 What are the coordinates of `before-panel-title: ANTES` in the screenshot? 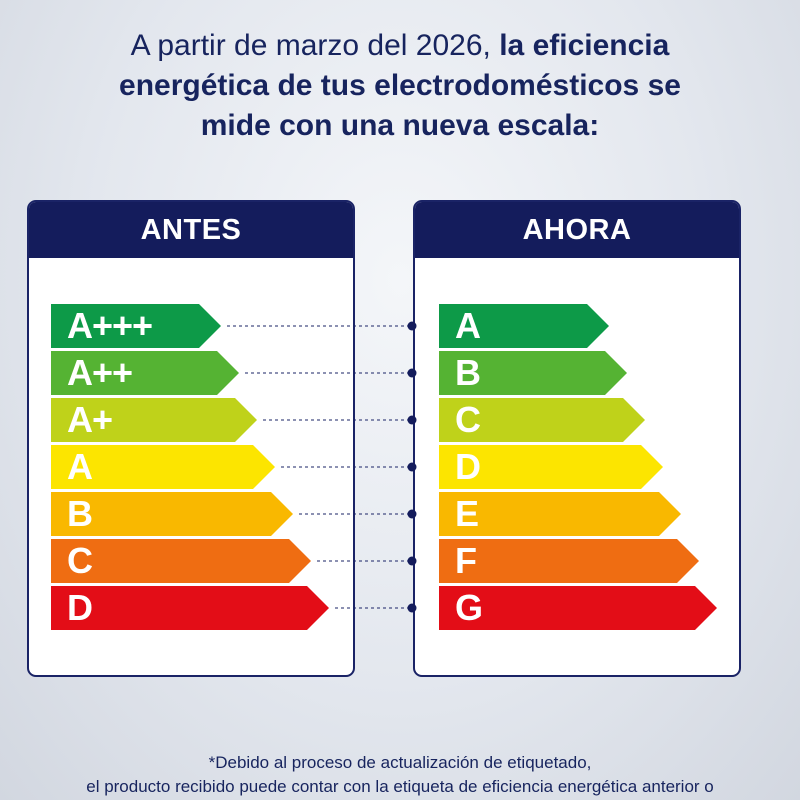 It's located at (191, 230).